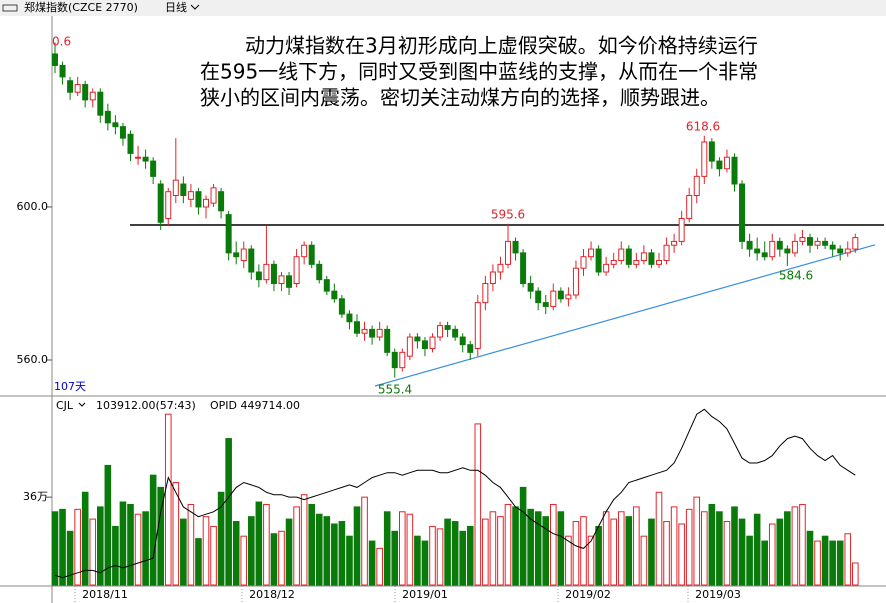 This screenshot has height=603, width=886. What do you see at coordinates (272, 594) in the screenshot?
I see `x-tick-label: 2018/12` at bounding box center [272, 594].